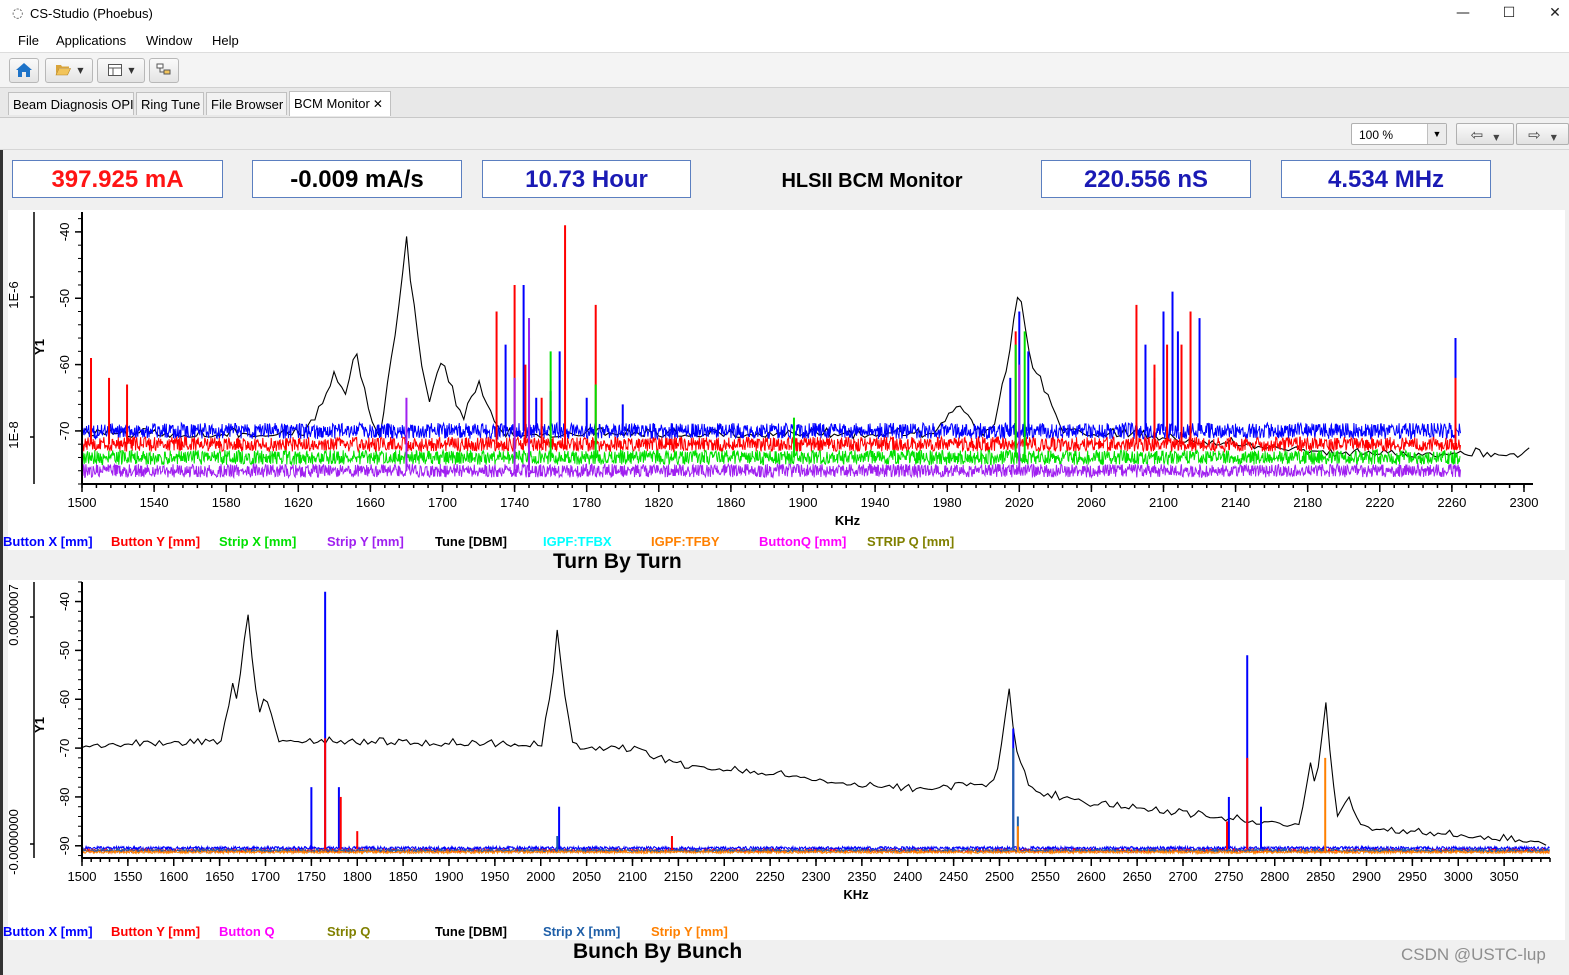  What do you see at coordinates (298, 502) in the screenshot?
I see `x-tick-label: 1620` at bounding box center [298, 502].